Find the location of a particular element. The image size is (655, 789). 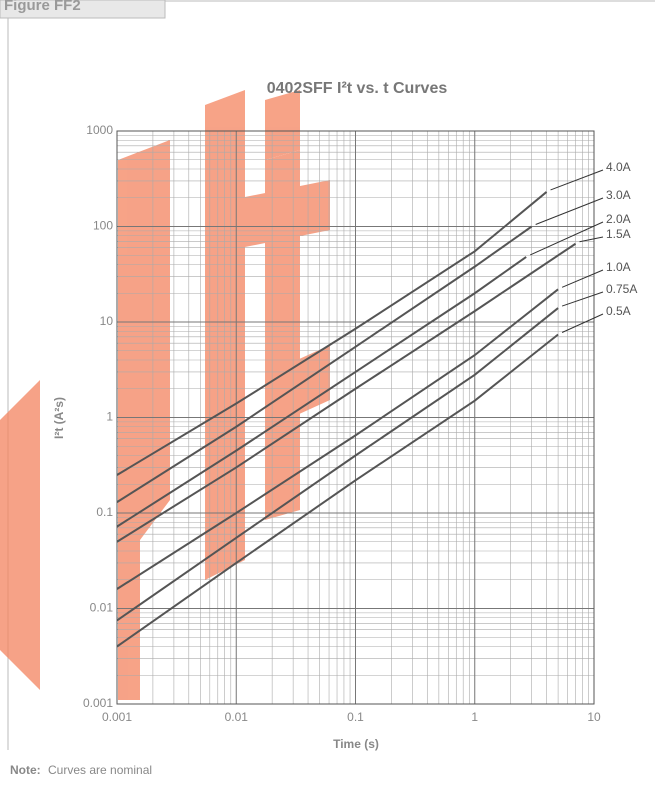

y-axis-label: I²t (A²s) is located at coordinates (59, 418).